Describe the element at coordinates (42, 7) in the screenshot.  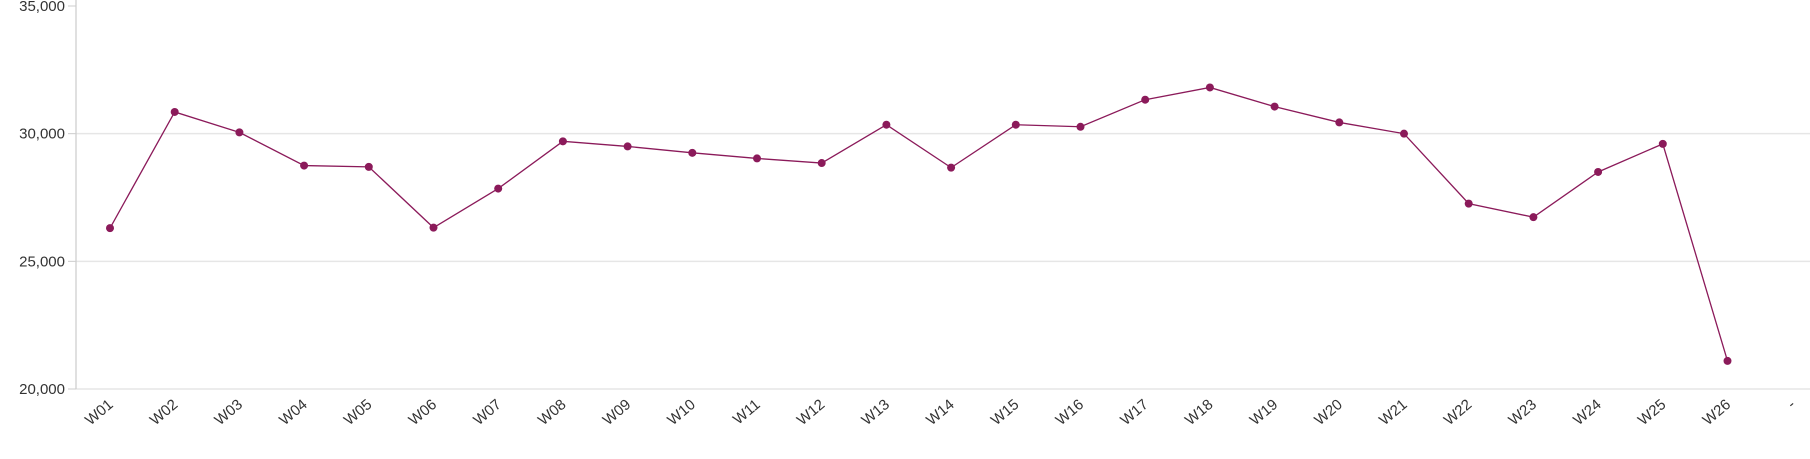
I see `y-tick-label: 35,000` at that location.